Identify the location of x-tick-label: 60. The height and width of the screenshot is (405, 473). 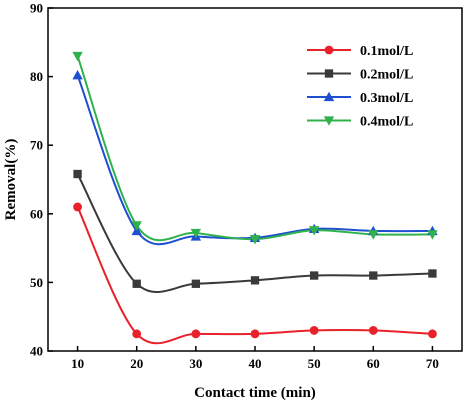
(373, 363).